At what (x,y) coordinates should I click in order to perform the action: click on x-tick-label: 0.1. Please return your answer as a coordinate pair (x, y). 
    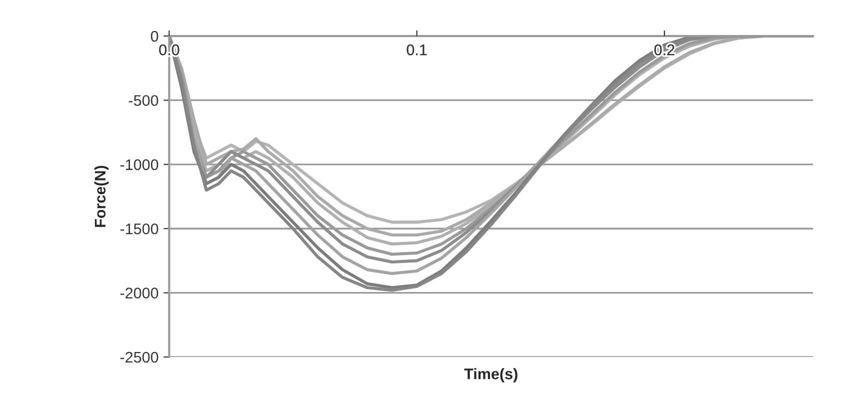
    Looking at the image, I should click on (416, 50).